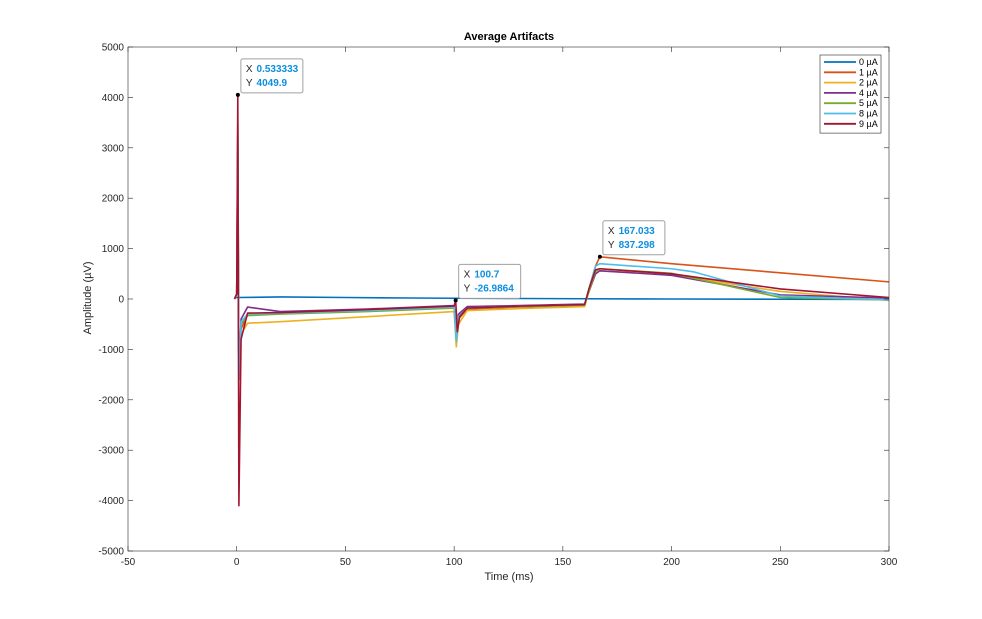 This screenshot has height=619, width=982. I want to click on datatip-0: X 0.533333 Y 4049.9, so click(269, 77).